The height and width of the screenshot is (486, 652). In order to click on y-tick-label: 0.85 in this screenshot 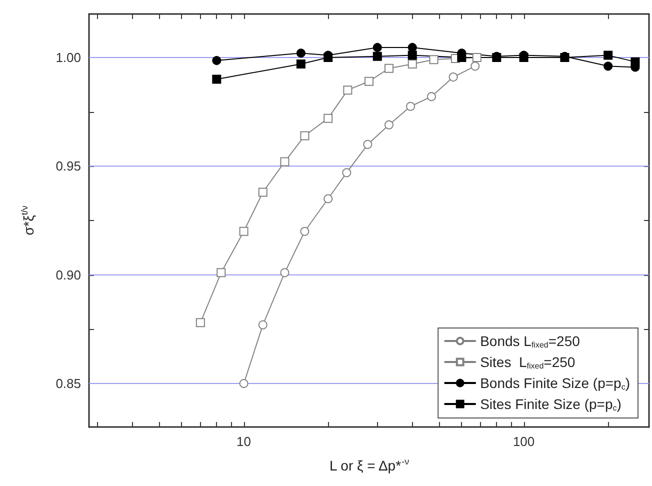, I will do `click(68, 384)`.